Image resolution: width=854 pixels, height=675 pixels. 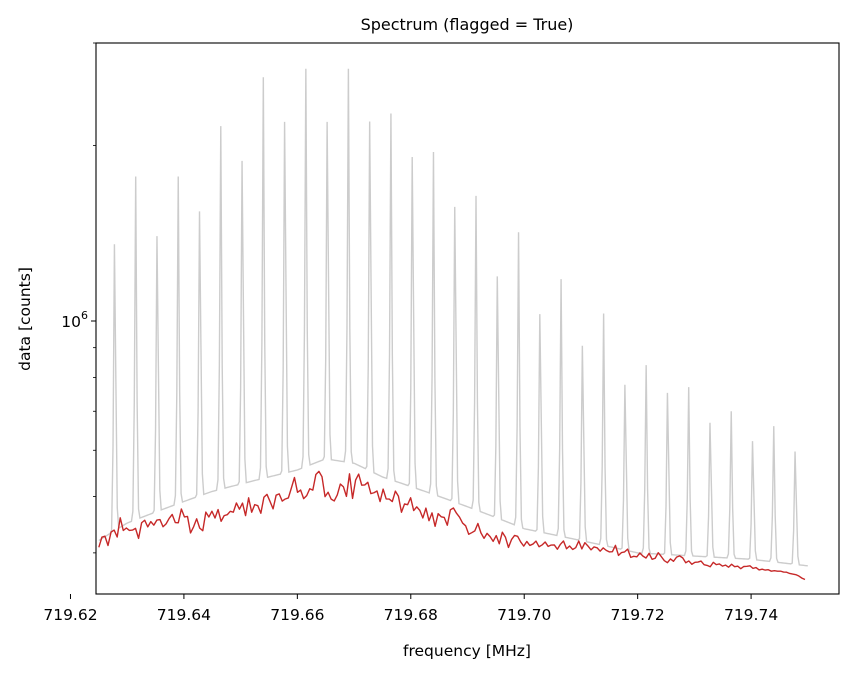 I want to click on y-axis-label: data [counts], so click(x=25, y=319).